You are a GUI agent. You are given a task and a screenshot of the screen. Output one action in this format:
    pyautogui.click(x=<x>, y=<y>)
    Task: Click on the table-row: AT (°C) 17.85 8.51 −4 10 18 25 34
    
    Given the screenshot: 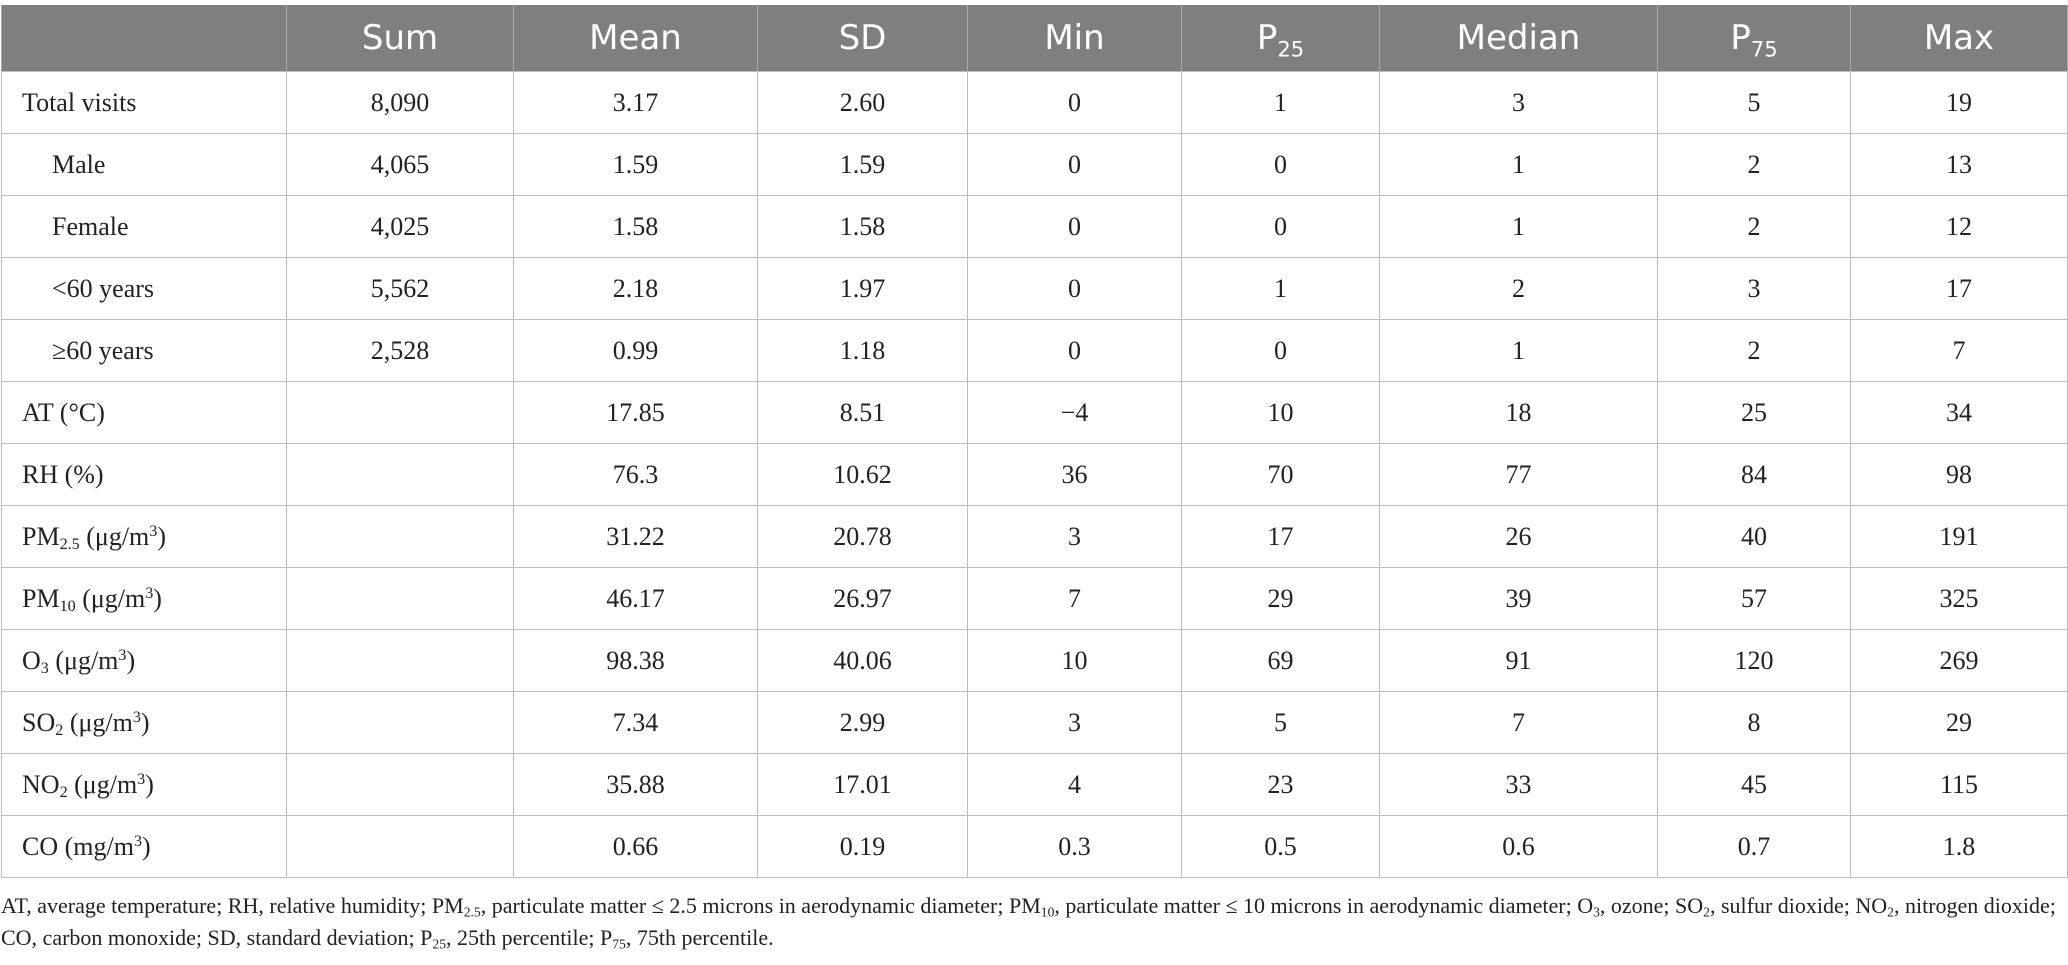 What is the action you would take?
    pyautogui.click(x=1034, y=412)
    